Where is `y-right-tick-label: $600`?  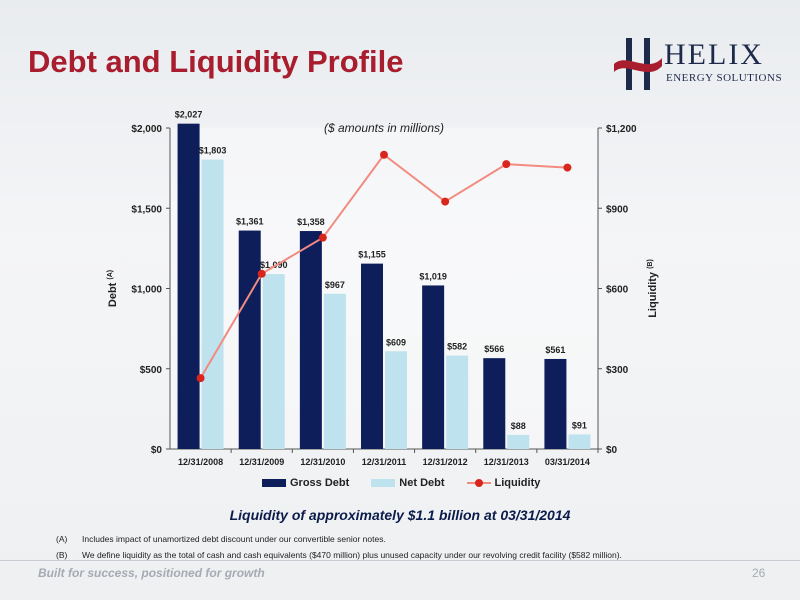
y-right-tick-label: $600 is located at coordinates (617, 290).